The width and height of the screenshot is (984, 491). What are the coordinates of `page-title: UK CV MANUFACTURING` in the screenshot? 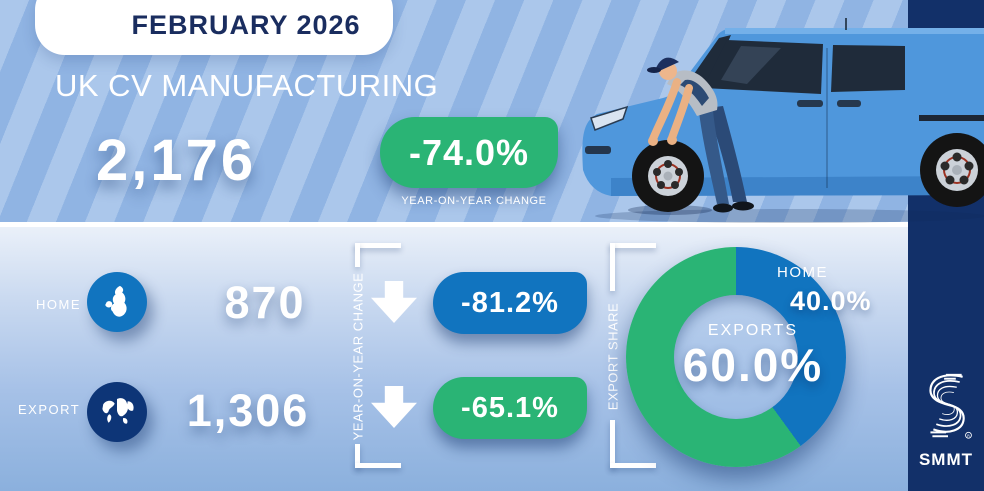 It's located at (247, 85).